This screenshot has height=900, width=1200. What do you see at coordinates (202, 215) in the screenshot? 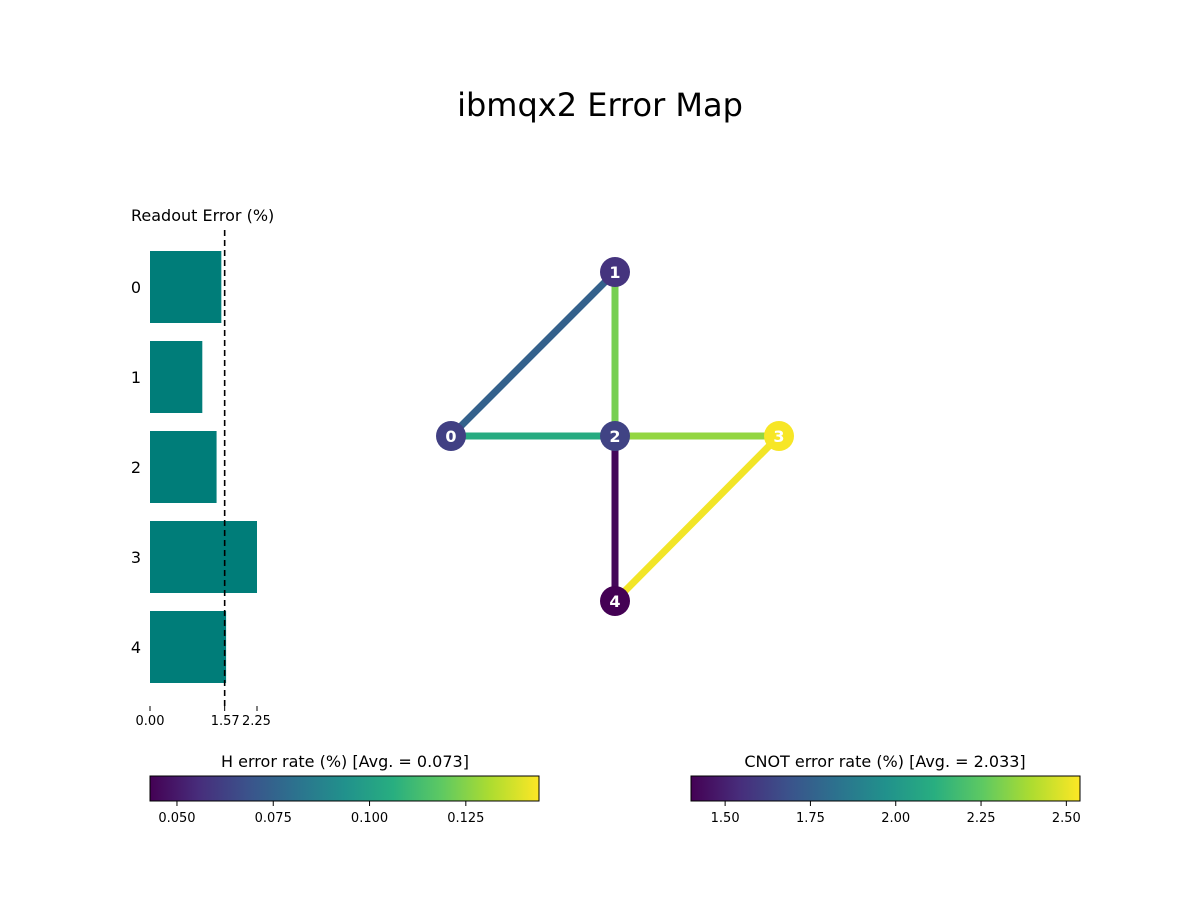
I see `readout-chart-title: Readout Error (%)` at bounding box center [202, 215].